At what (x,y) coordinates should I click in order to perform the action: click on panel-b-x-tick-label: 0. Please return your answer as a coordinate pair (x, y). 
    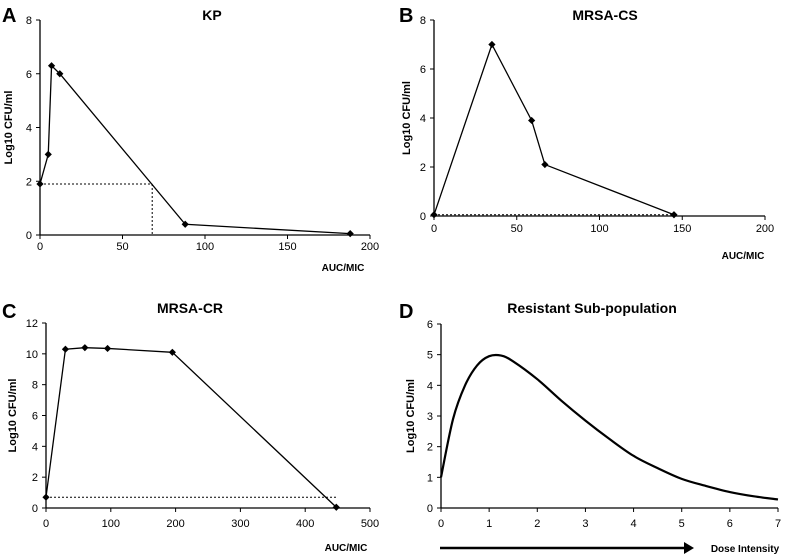
    Looking at the image, I should click on (434, 229).